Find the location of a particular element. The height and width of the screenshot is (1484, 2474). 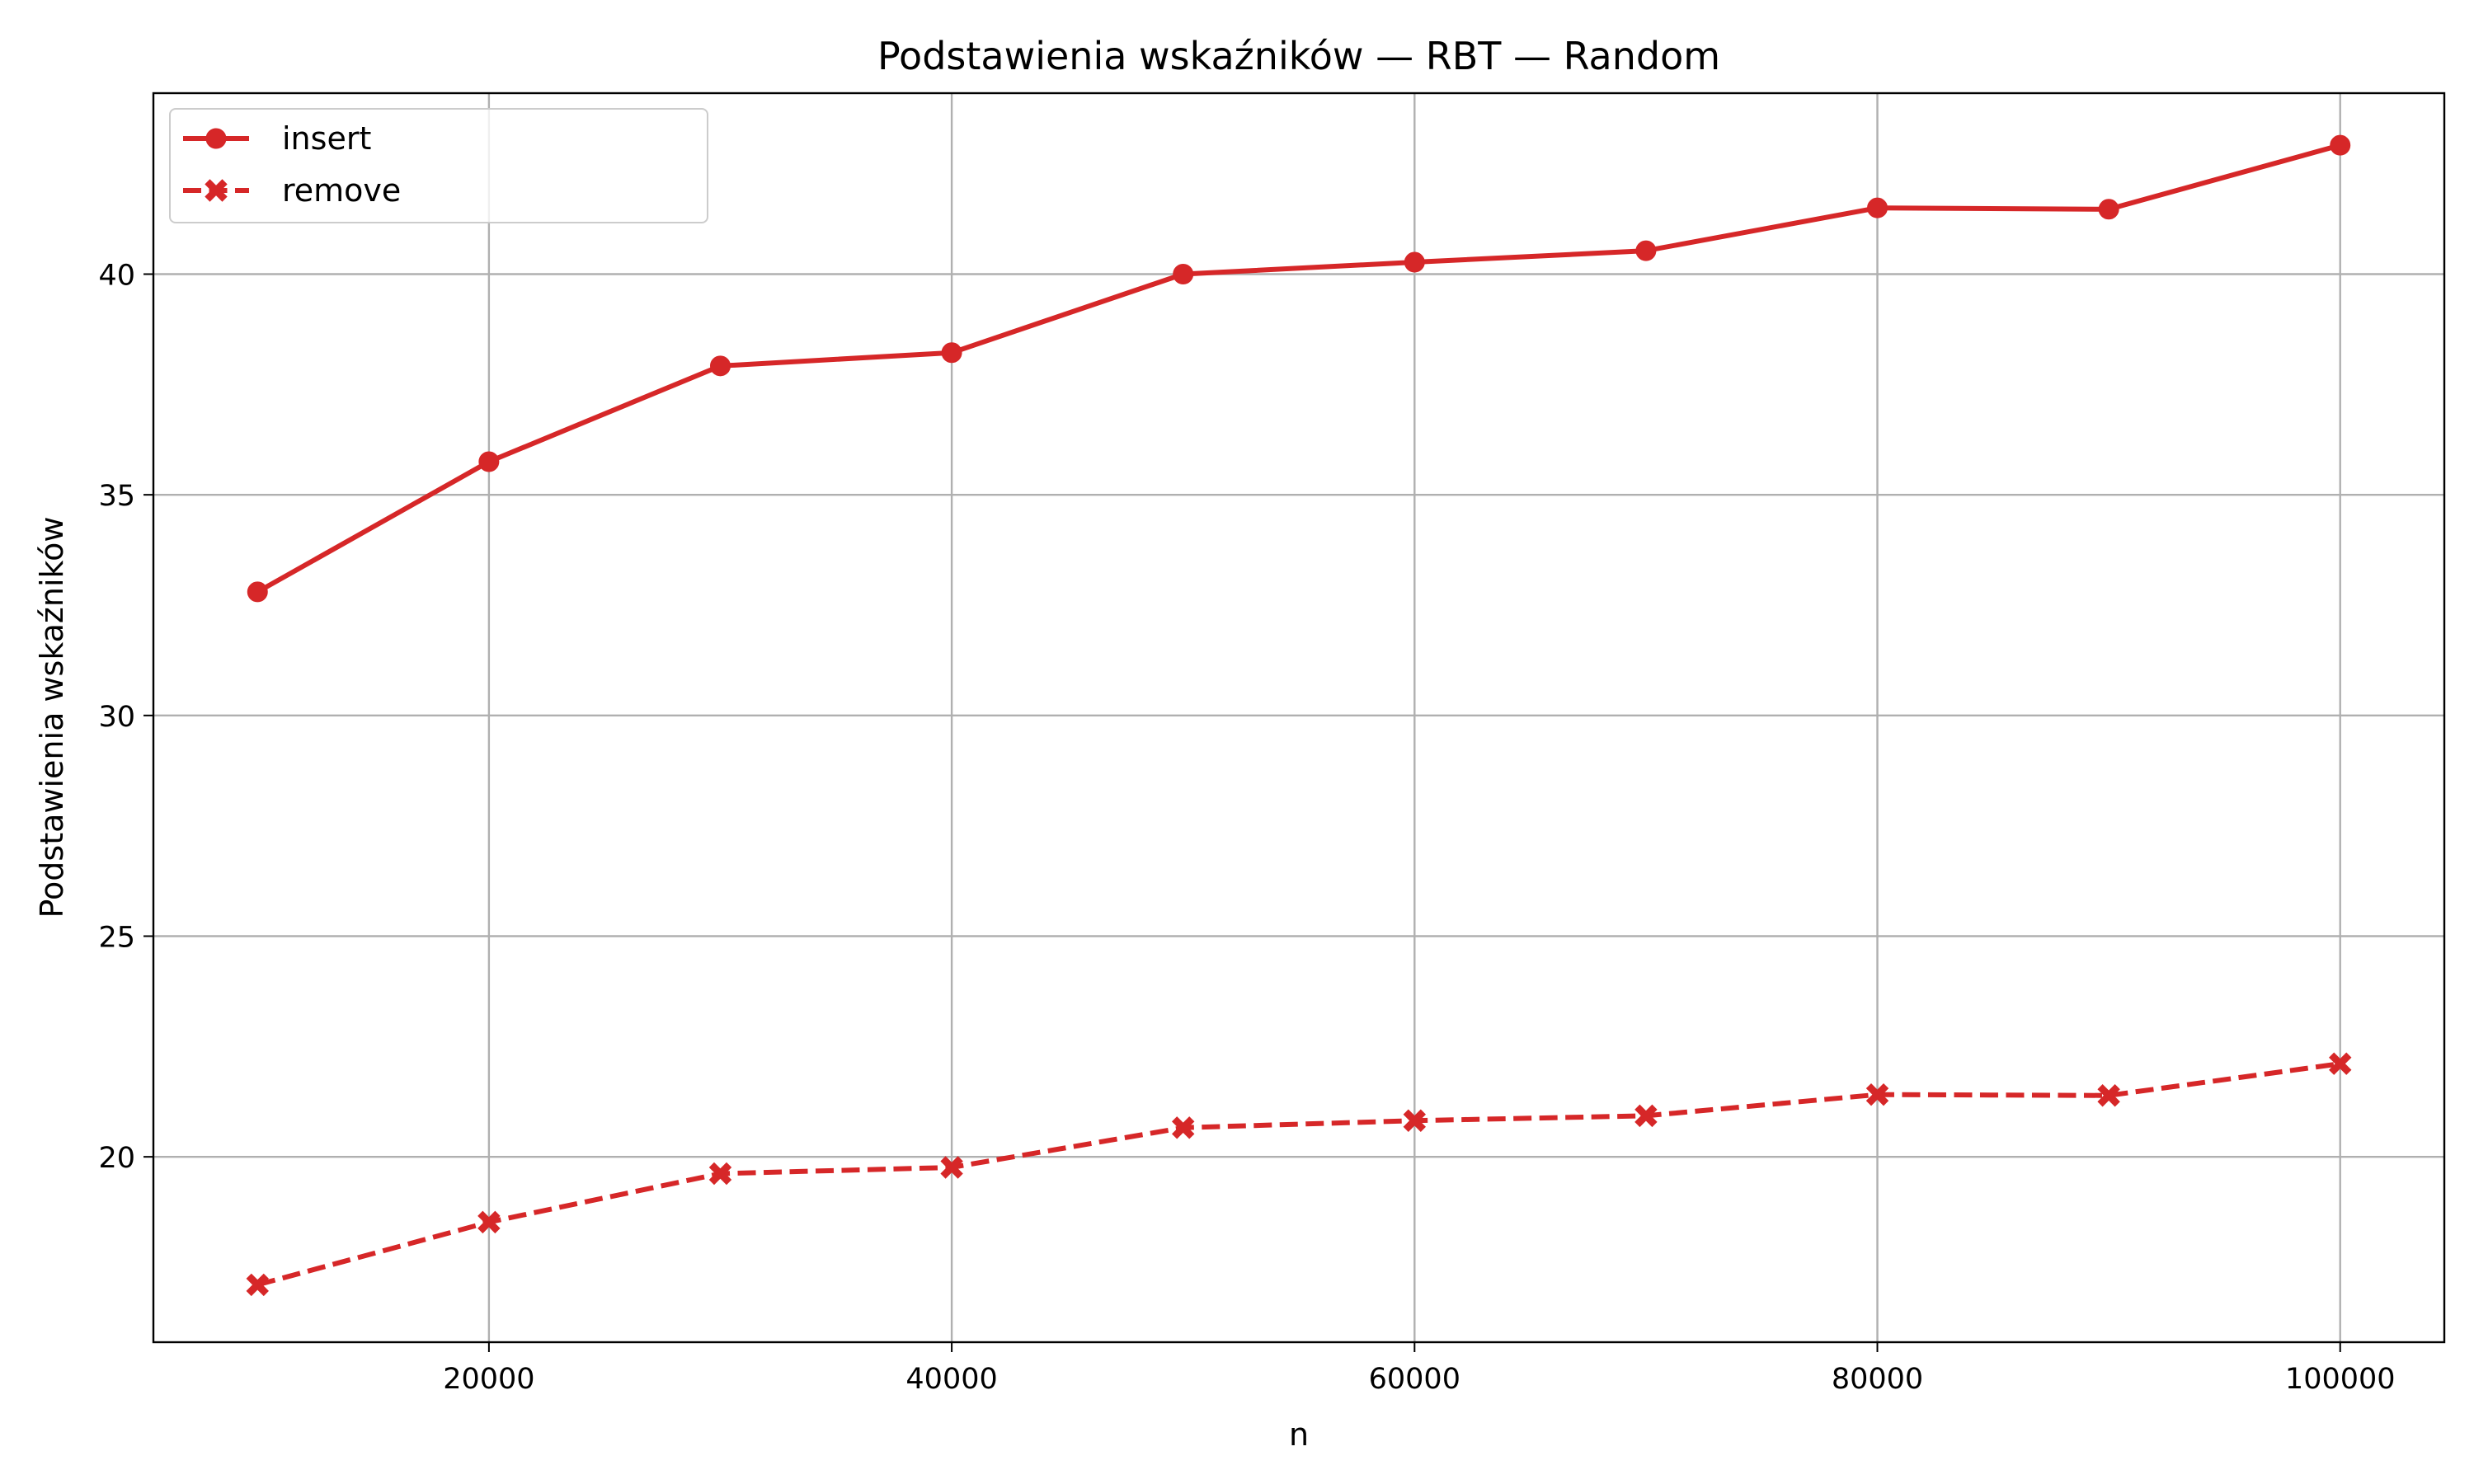

legend-box is located at coordinates (438, 165).